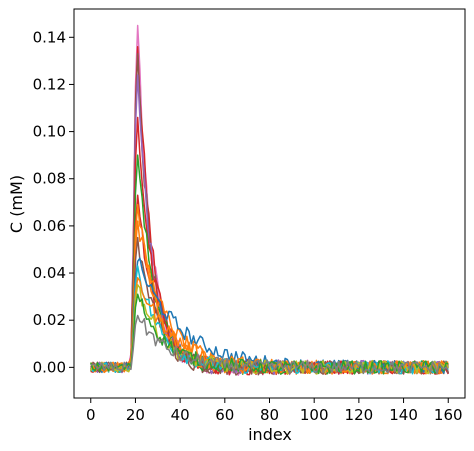  Describe the element at coordinates (49, 273) in the screenshot. I see `y-tick-label: 0.04` at that location.